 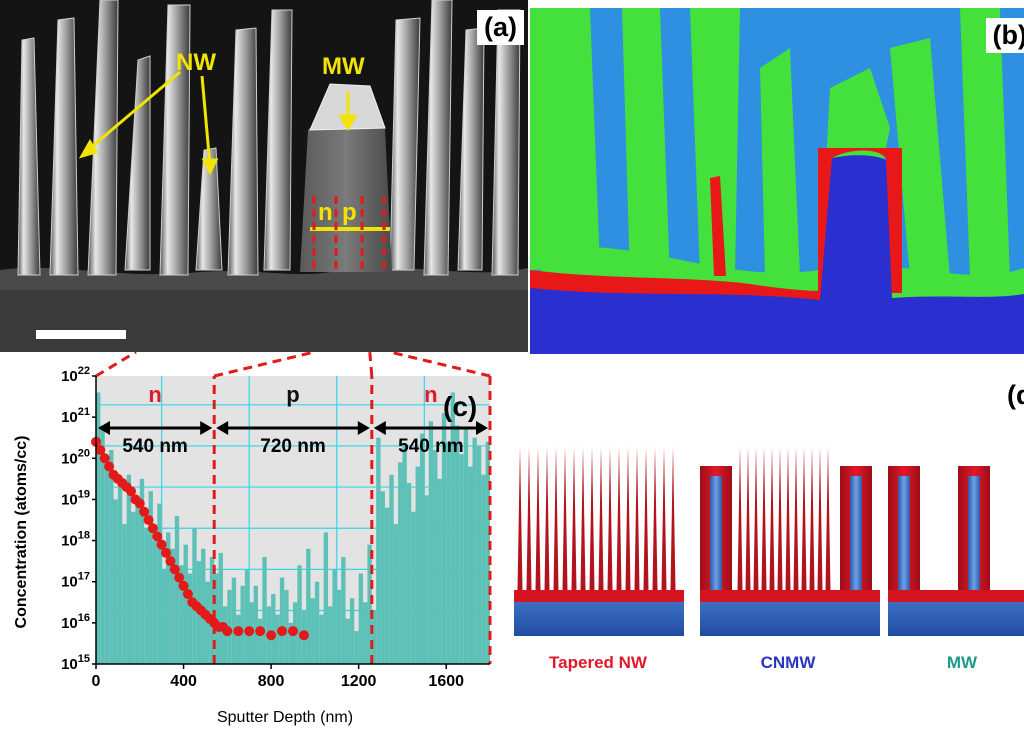 What do you see at coordinates (325, 212) in the screenshot?
I see `n-region-label: n` at bounding box center [325, 212].